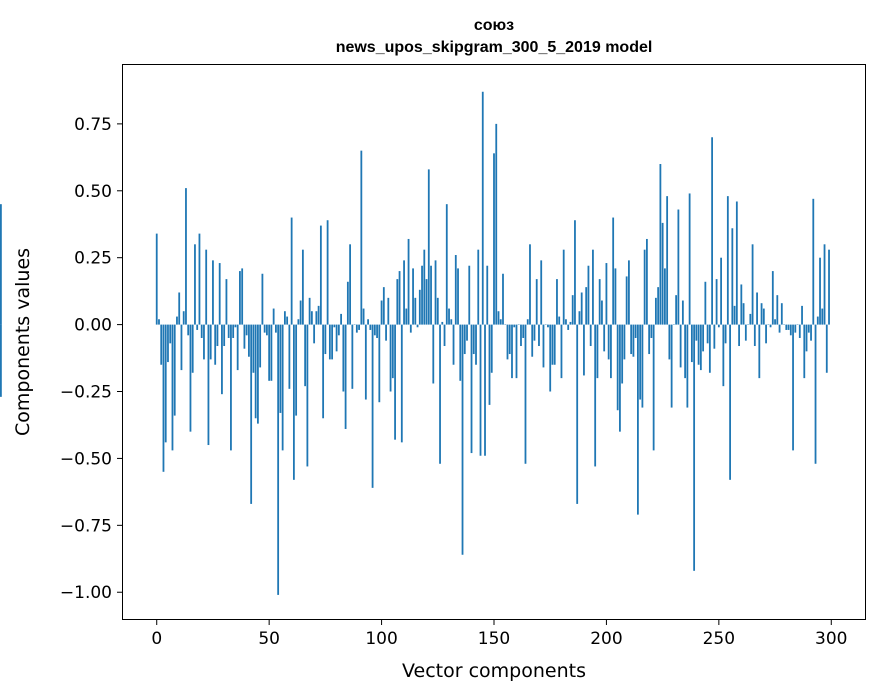 The height and width of the screenshot is (696, 880). Describe the element at coordinates (1, 264) in the screenshot. I see `bar-undefined` at that location.